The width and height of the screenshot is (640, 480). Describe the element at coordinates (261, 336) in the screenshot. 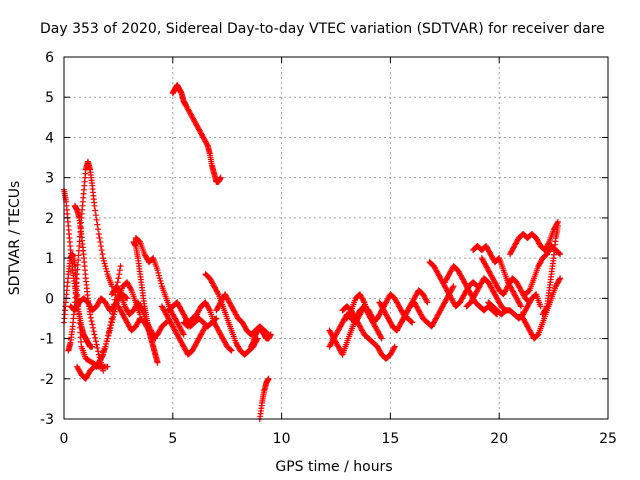

I see `series-t18` at that location.